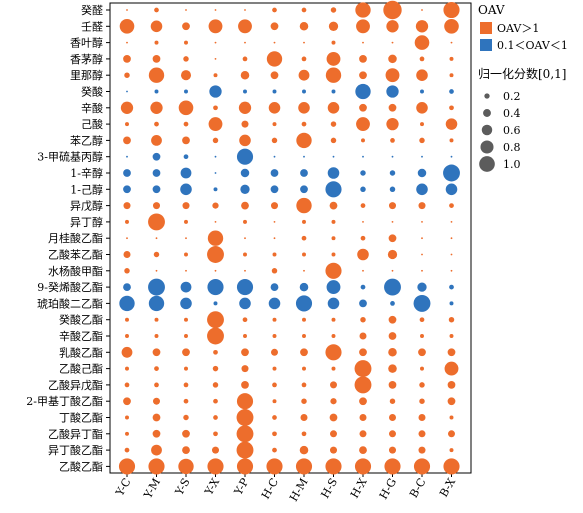 The width and height of the screenshot is (583, 513). Describe the element at coordinates (512, 113) in the screenshot. I see `legend-size-label: 0.4` at that location.